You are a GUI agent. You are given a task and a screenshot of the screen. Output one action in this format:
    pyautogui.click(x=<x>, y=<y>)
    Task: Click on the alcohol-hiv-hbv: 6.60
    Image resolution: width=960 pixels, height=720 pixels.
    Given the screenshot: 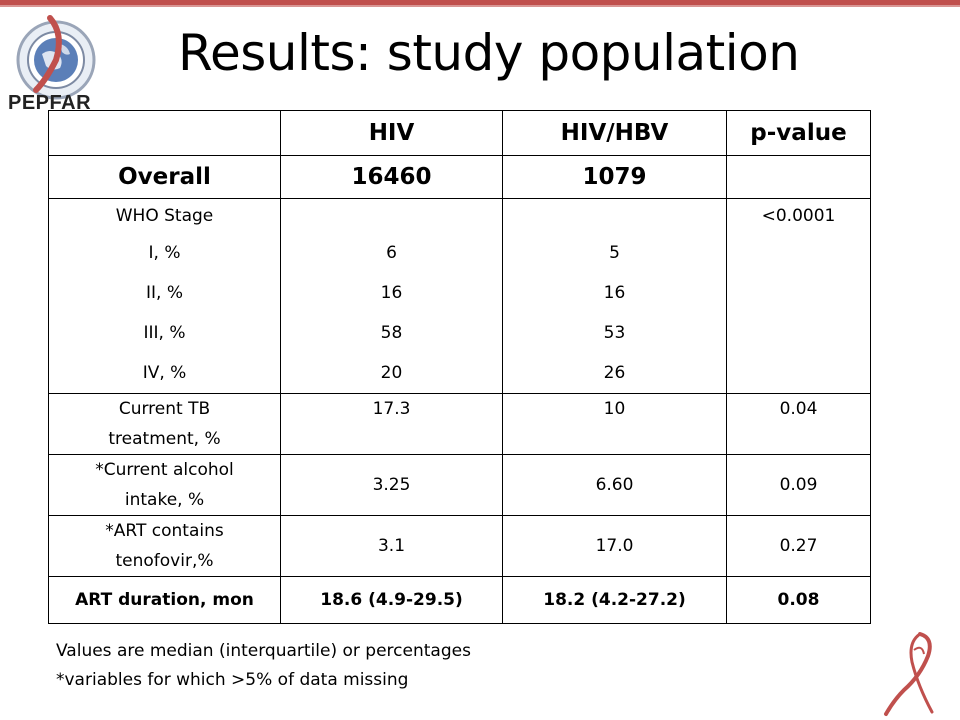 What is the action you would take?
    pyautogui.click(x=614, y=485)
    